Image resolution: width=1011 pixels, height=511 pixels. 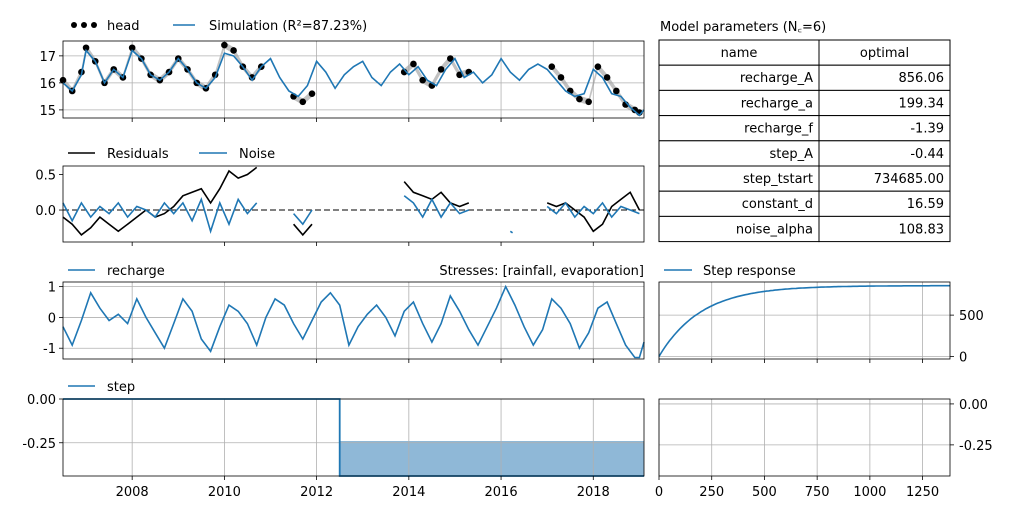 I want to click on rech-frame, so click(x=353, y=320).